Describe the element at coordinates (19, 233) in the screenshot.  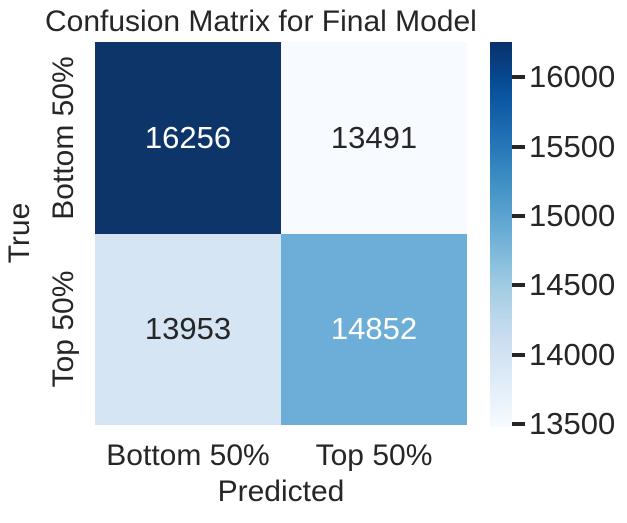
I see `y-axis-label: True` at that location.